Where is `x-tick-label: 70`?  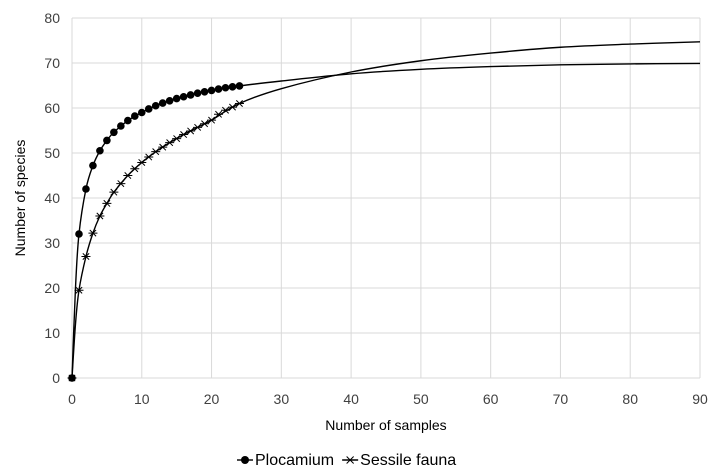 x-tick-label: 70 is located at coordinates (561, 399).